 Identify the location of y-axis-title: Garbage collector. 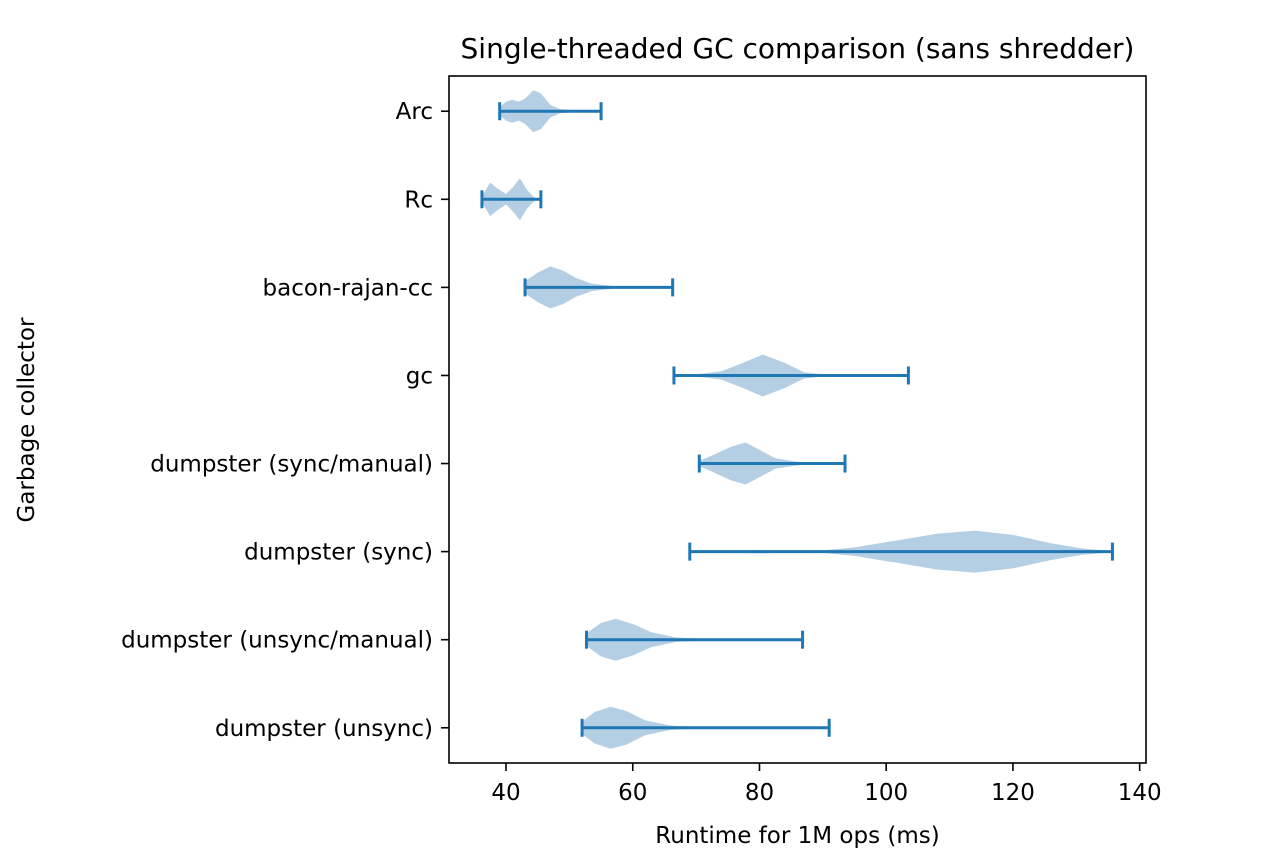
(27, 420).